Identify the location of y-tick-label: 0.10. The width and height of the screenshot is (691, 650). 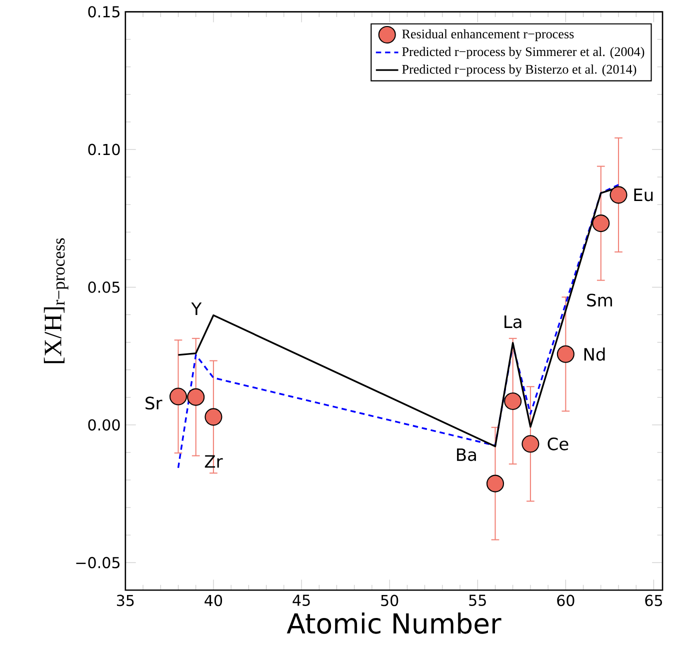
(104, 150).